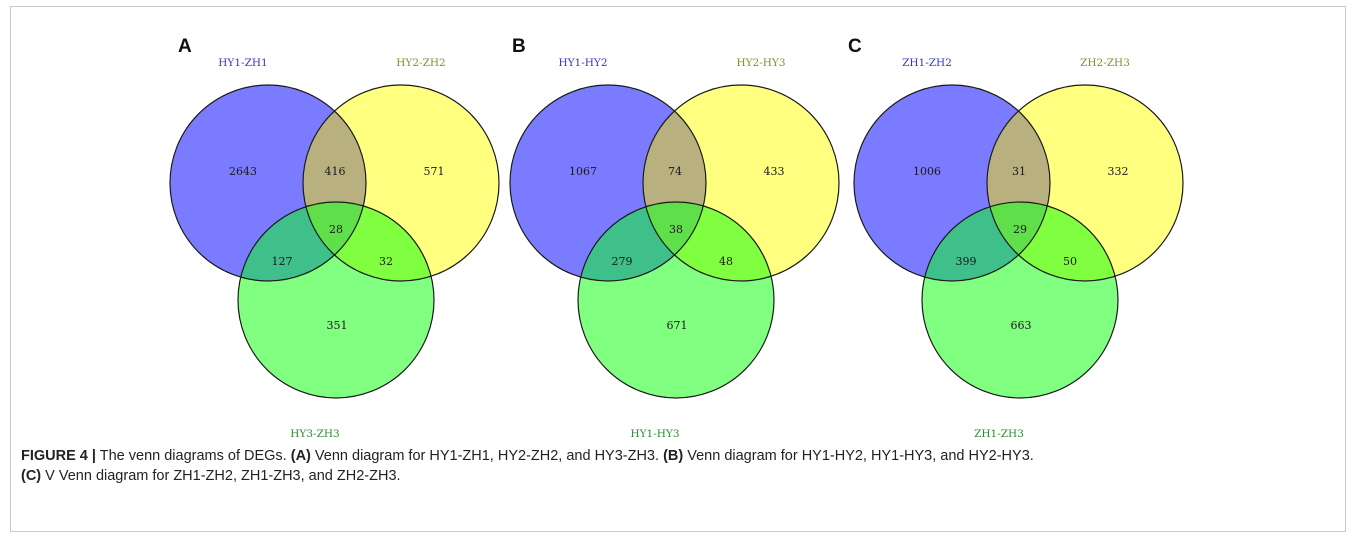  What do you see at coordinates (58, 456) in the screenshot?
I see `caption-figure-label: FIGURE 4 |` at bounding box center [58, 456].